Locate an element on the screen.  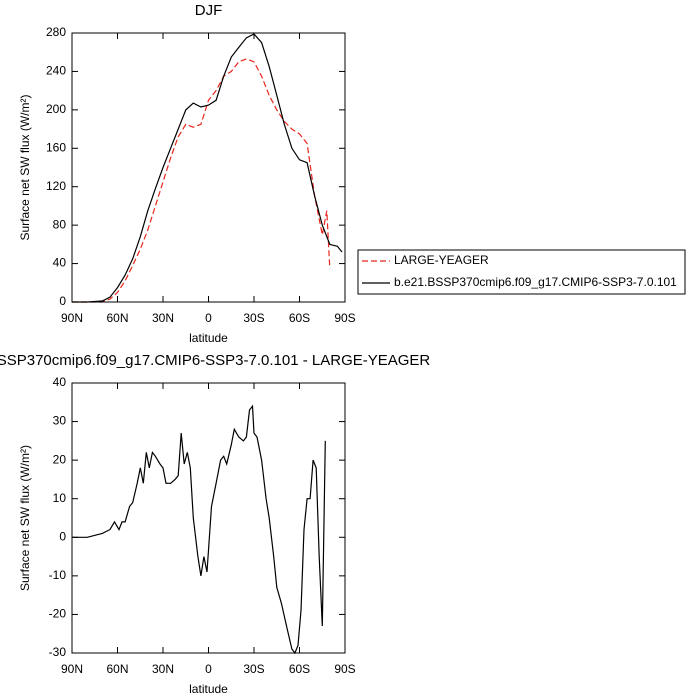
y-tick-label: 80 is located at coordinates (60, 224).